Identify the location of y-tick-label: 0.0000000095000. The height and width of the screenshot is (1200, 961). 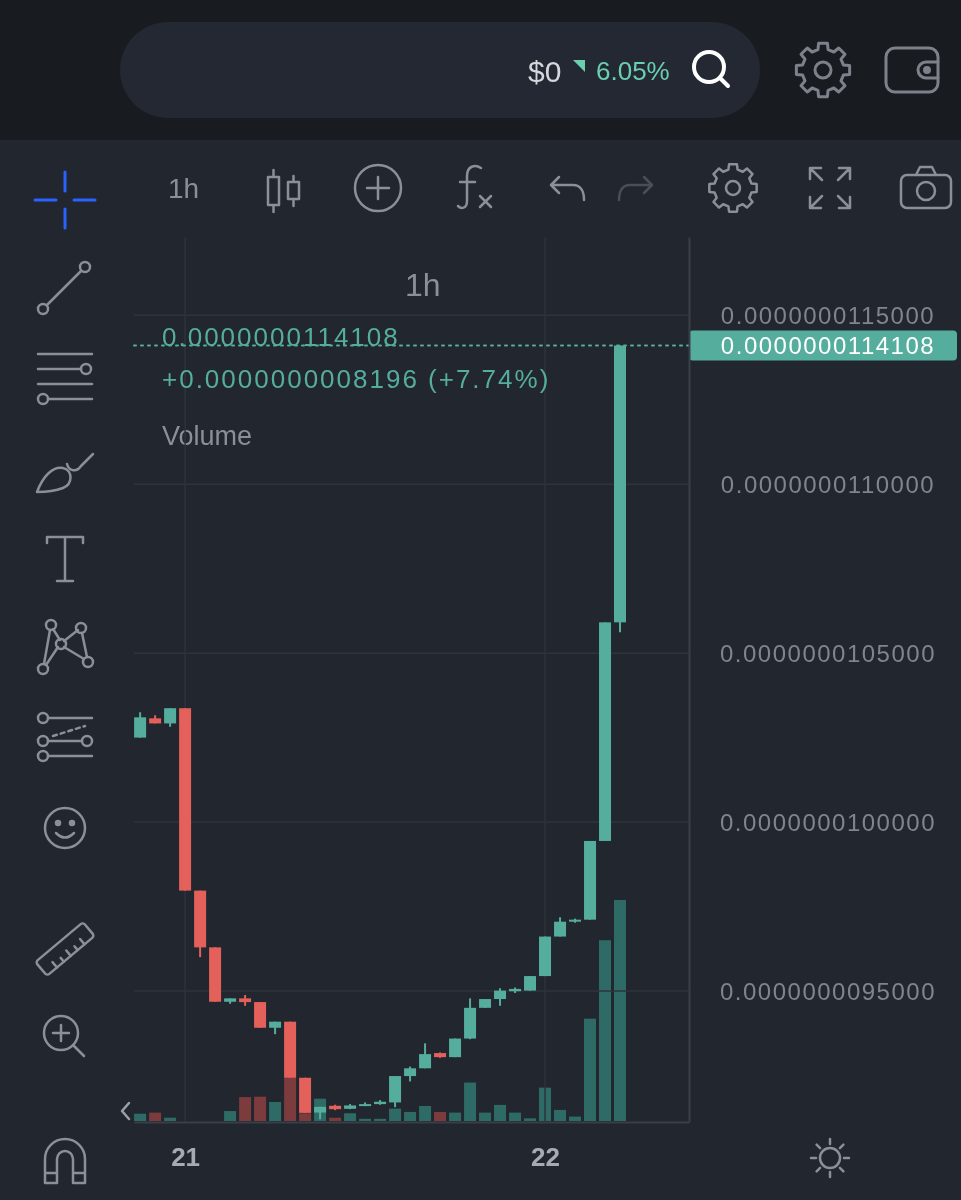
(828, 991).